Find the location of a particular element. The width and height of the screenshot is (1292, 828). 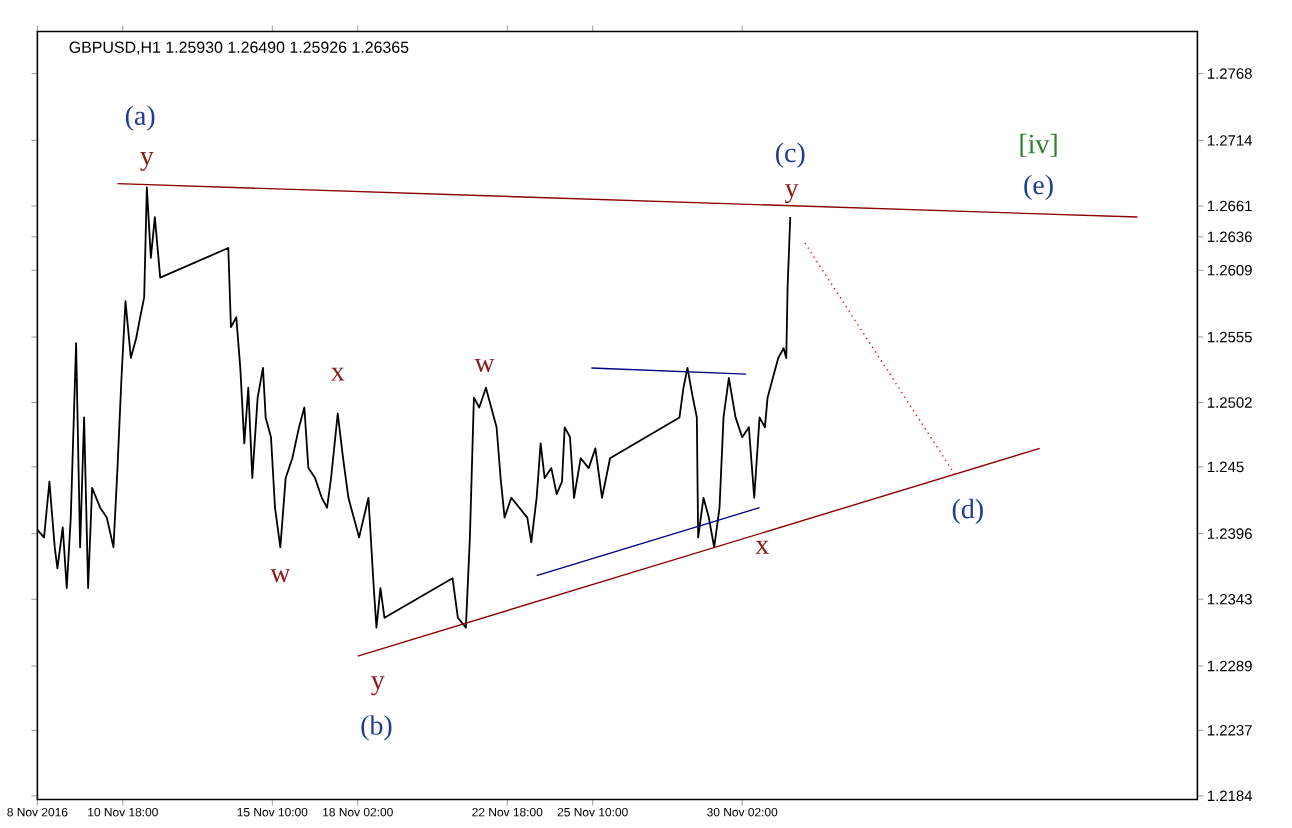

annotation: (b) is located at coordinates (376, 728).